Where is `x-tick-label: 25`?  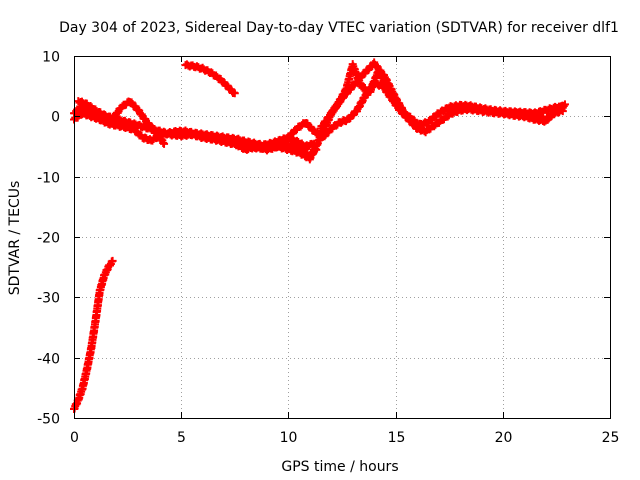 x-tick-label: 25 is located at coordinates (611, 438).